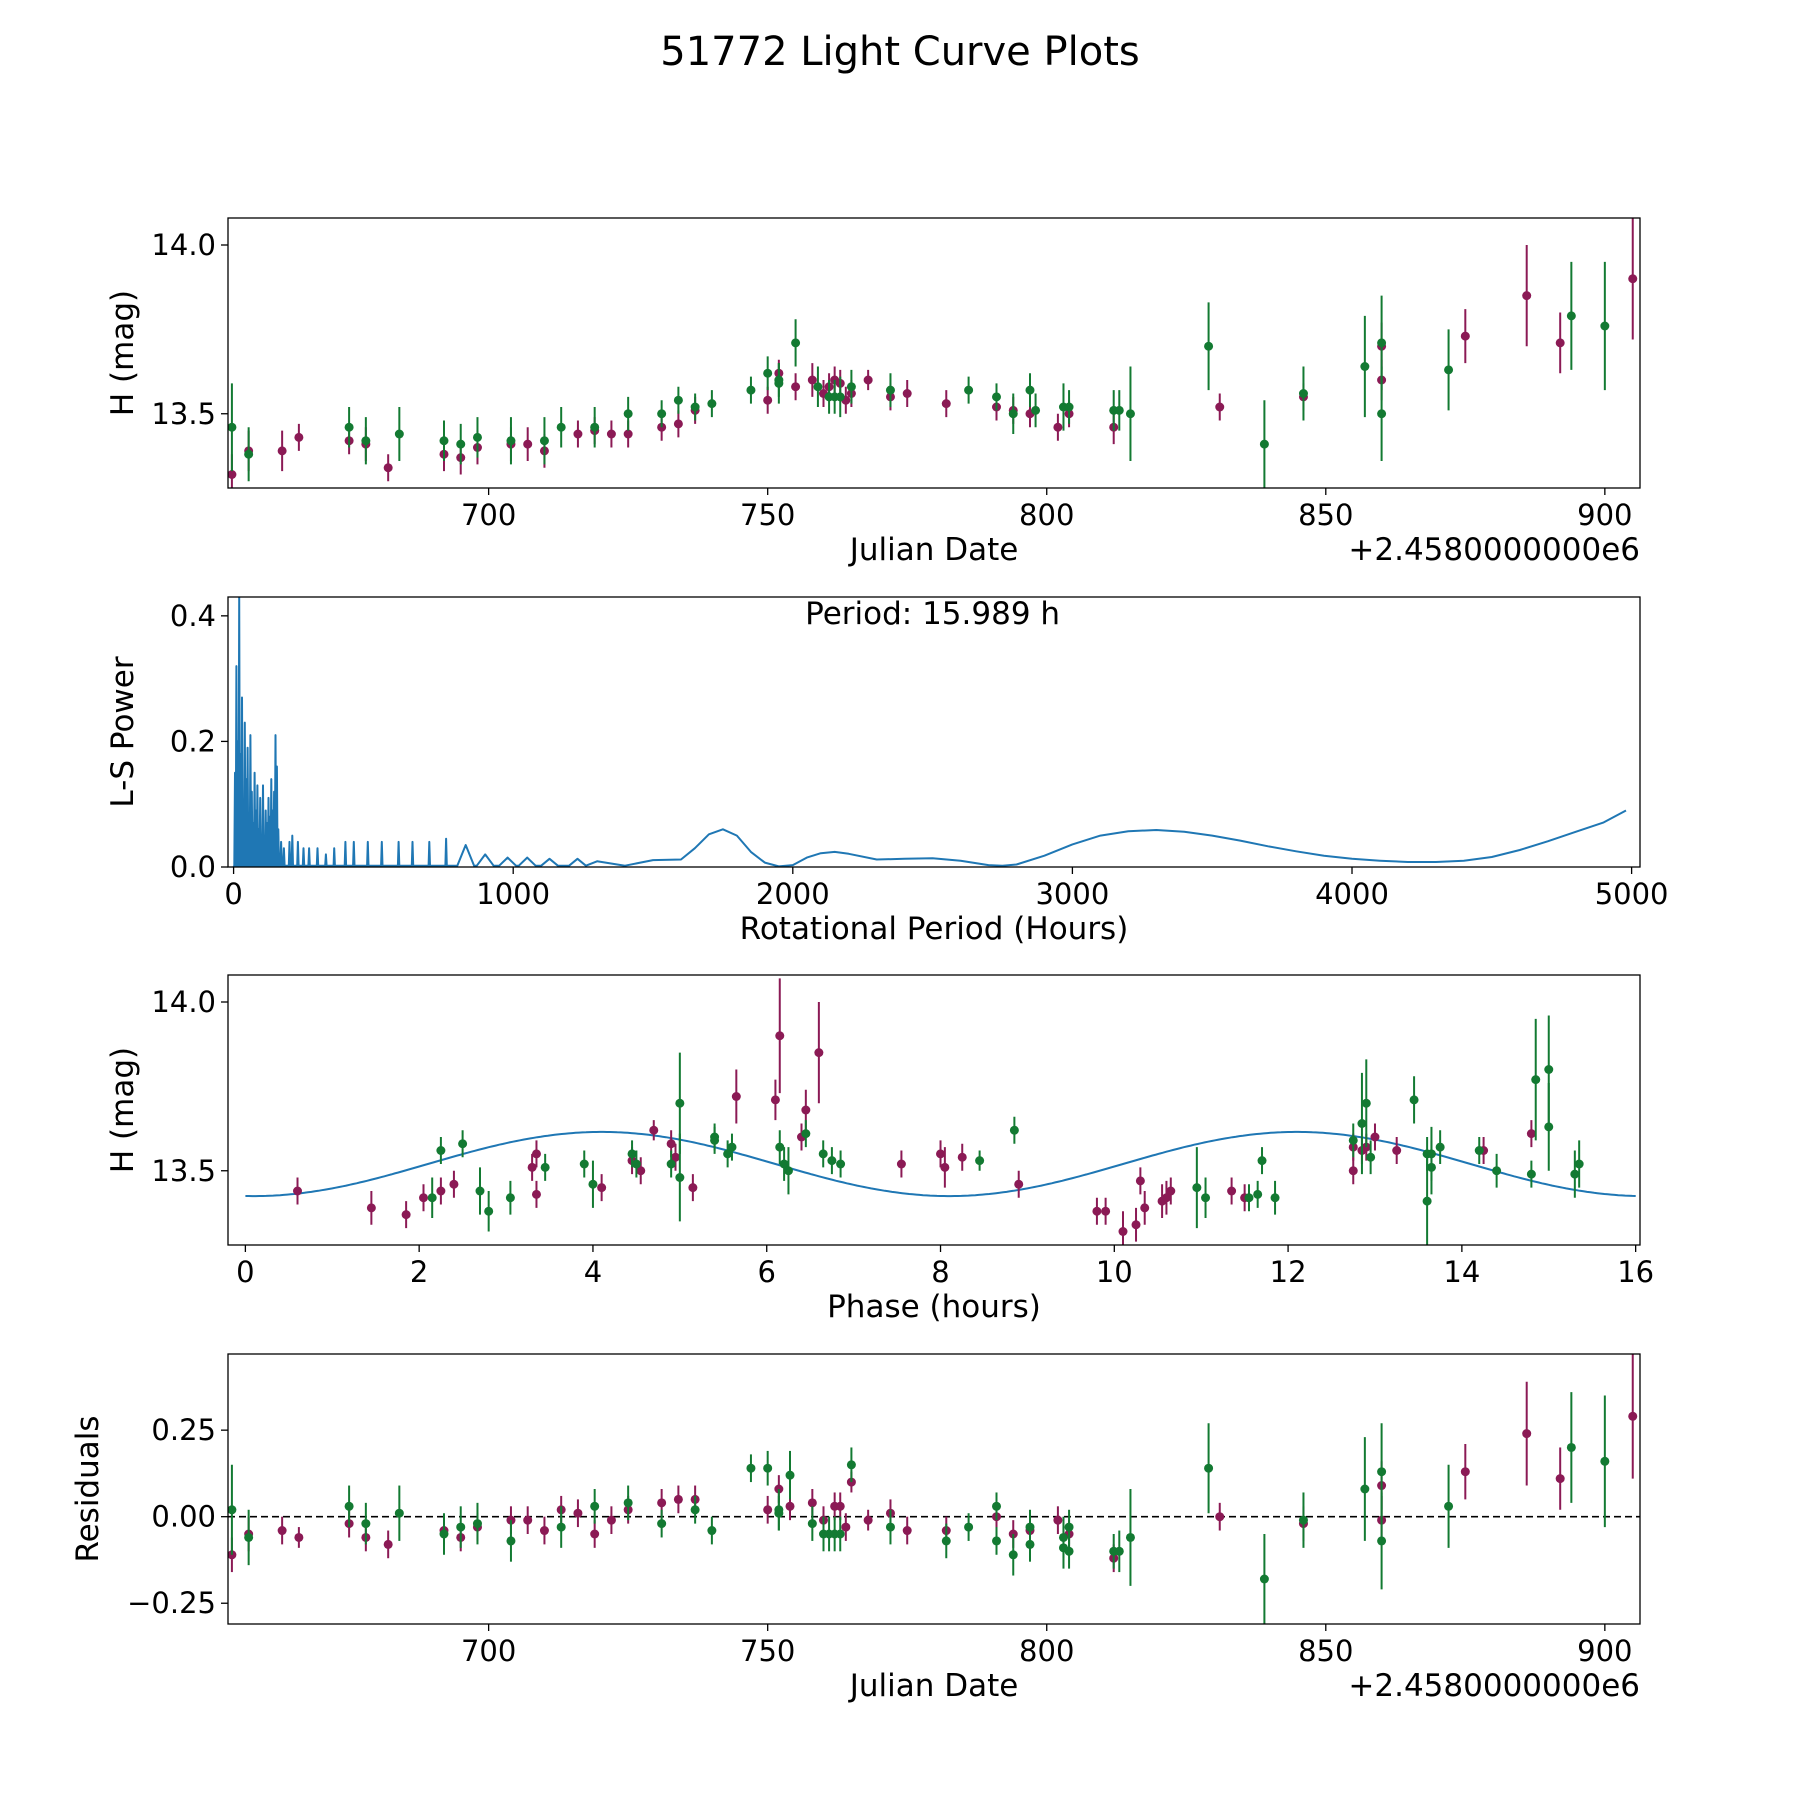  I want to click on x-tick-label: 4000, so click(1352, 894).